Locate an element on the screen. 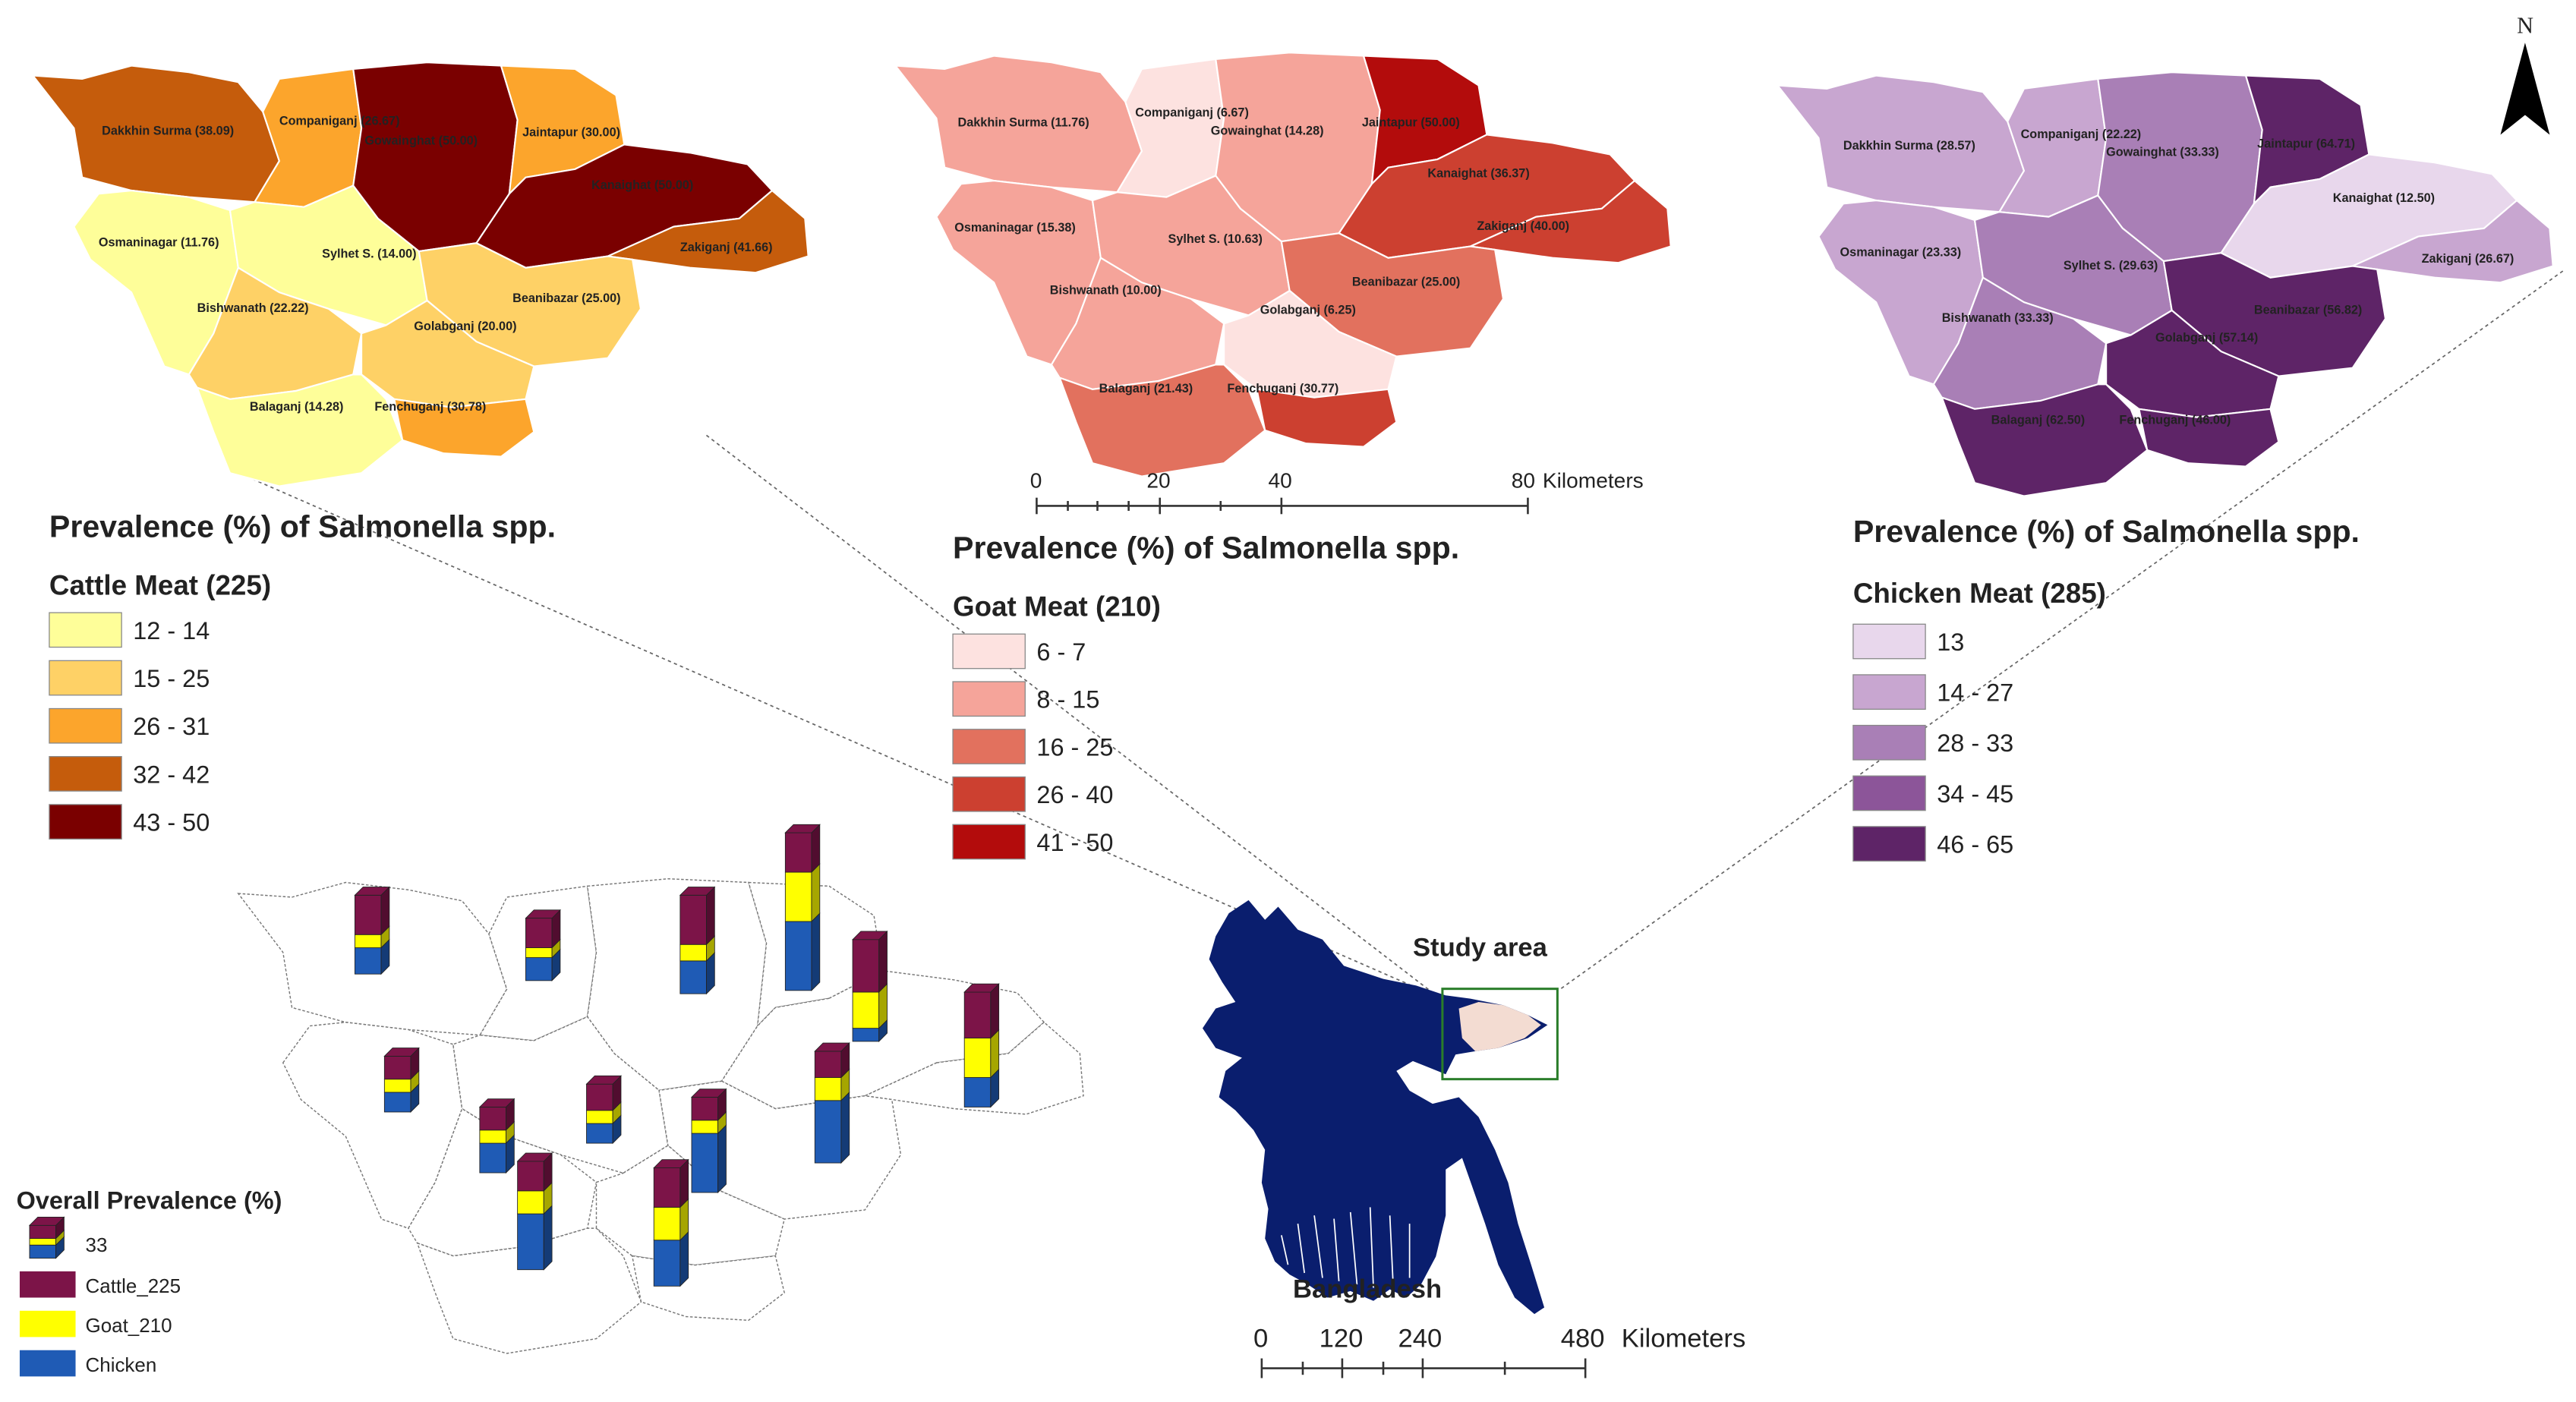 Image resolution: width=2576 pixels, height=1402 pixels. overall-bar-7-top is located at coordinates (497, 1103).